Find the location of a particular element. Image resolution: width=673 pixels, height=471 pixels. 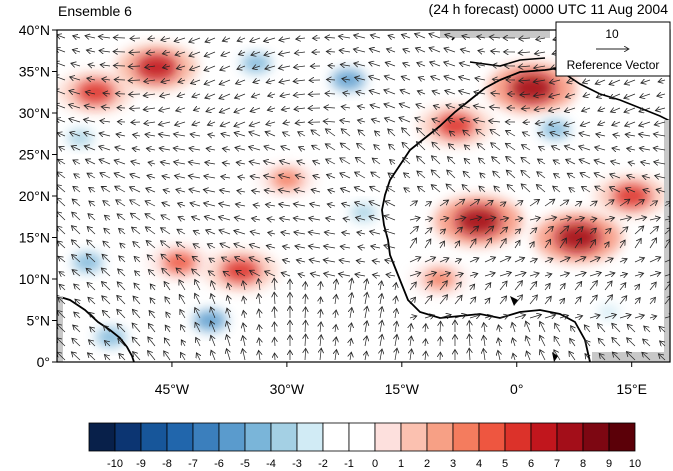

colorbar-label: 6 is located at coordinates (531, 464).